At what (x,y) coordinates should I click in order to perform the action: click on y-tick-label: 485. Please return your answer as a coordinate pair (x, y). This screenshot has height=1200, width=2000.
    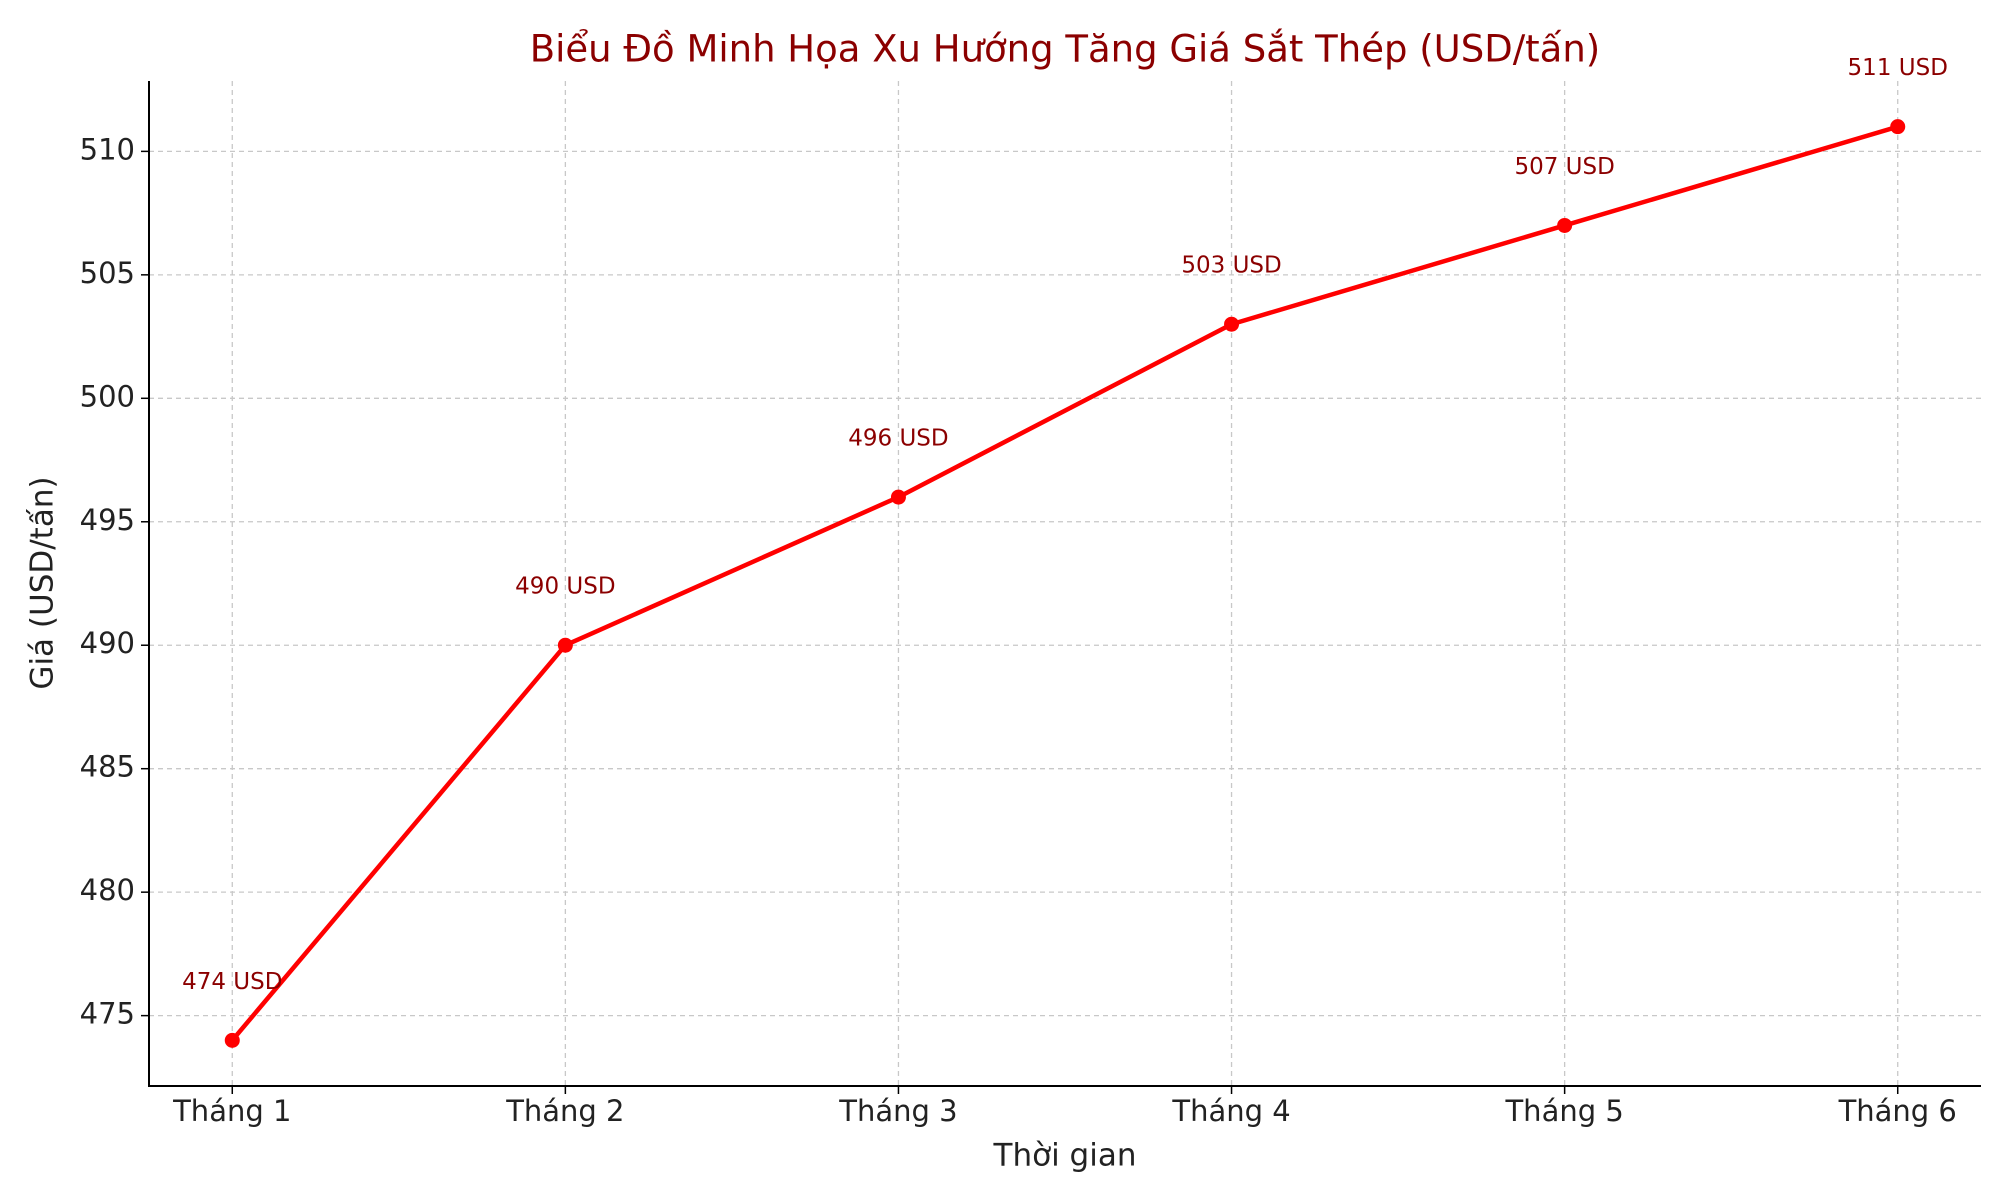
    Looking at the image, I should click on (107, 767).